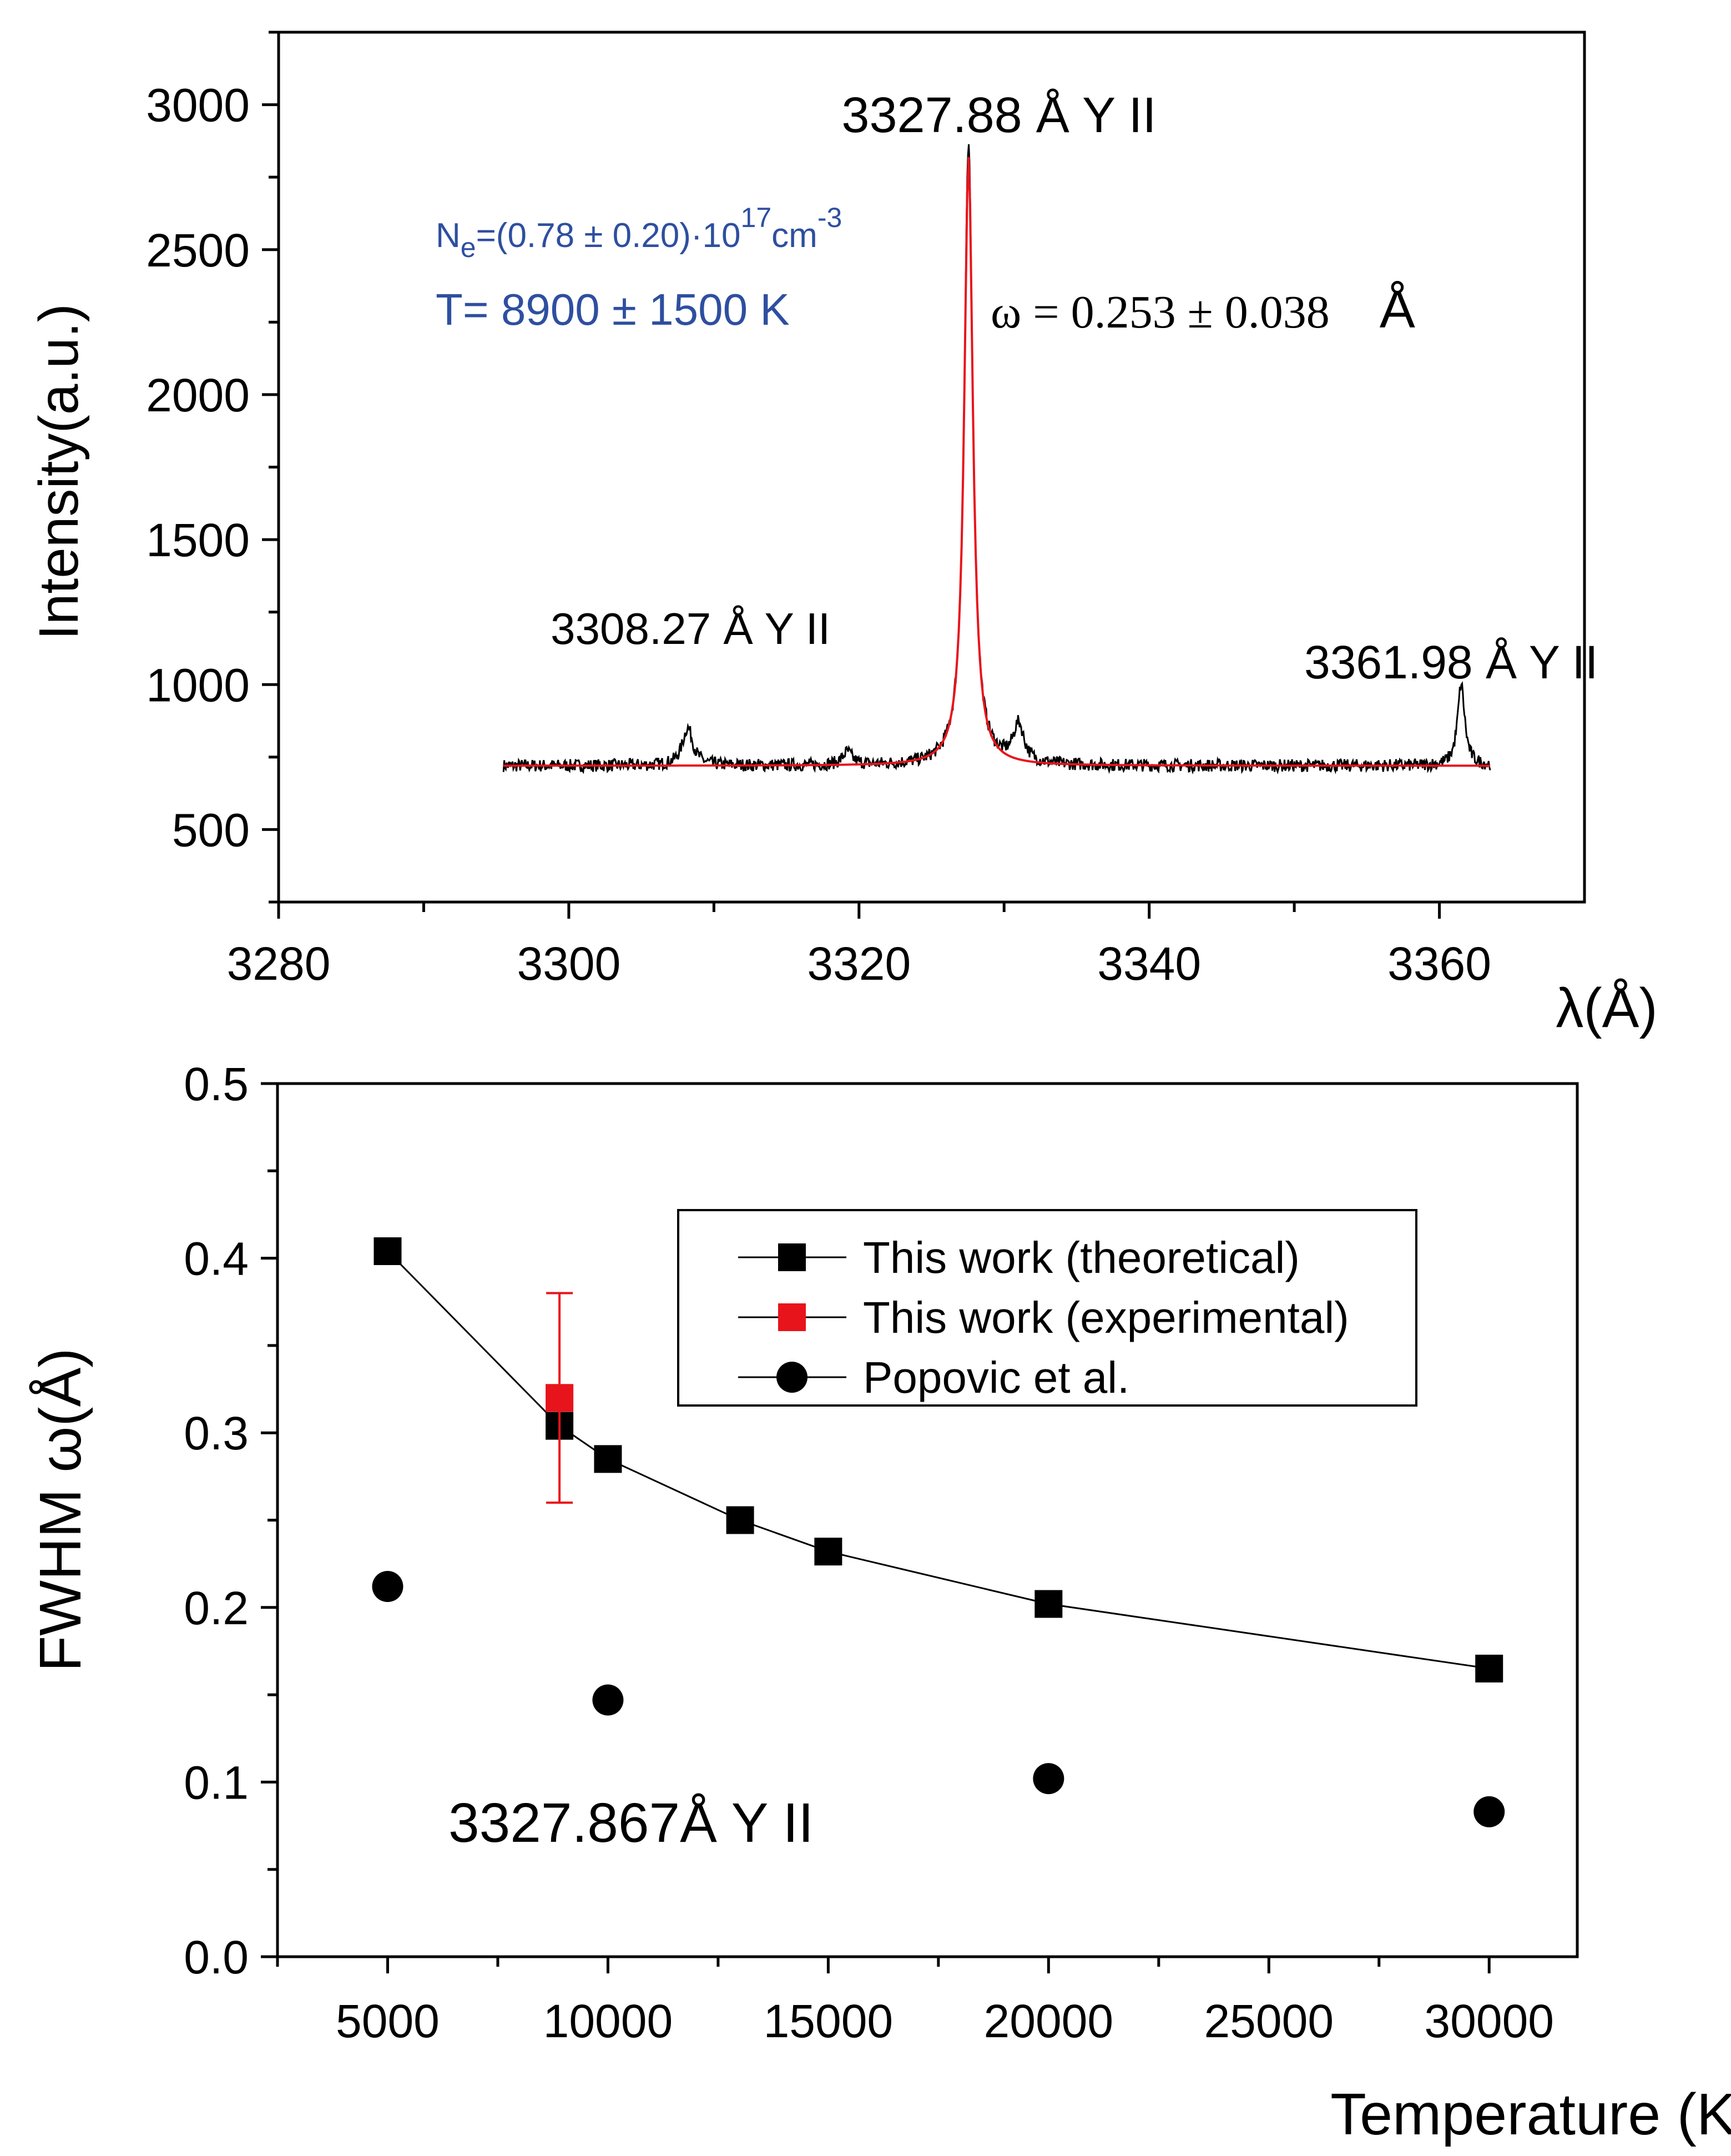 The height and width of the screenshot is (2156, 1731). I want to click on peak-label-left: 3308.27 Å Y II, so click(690, 628).